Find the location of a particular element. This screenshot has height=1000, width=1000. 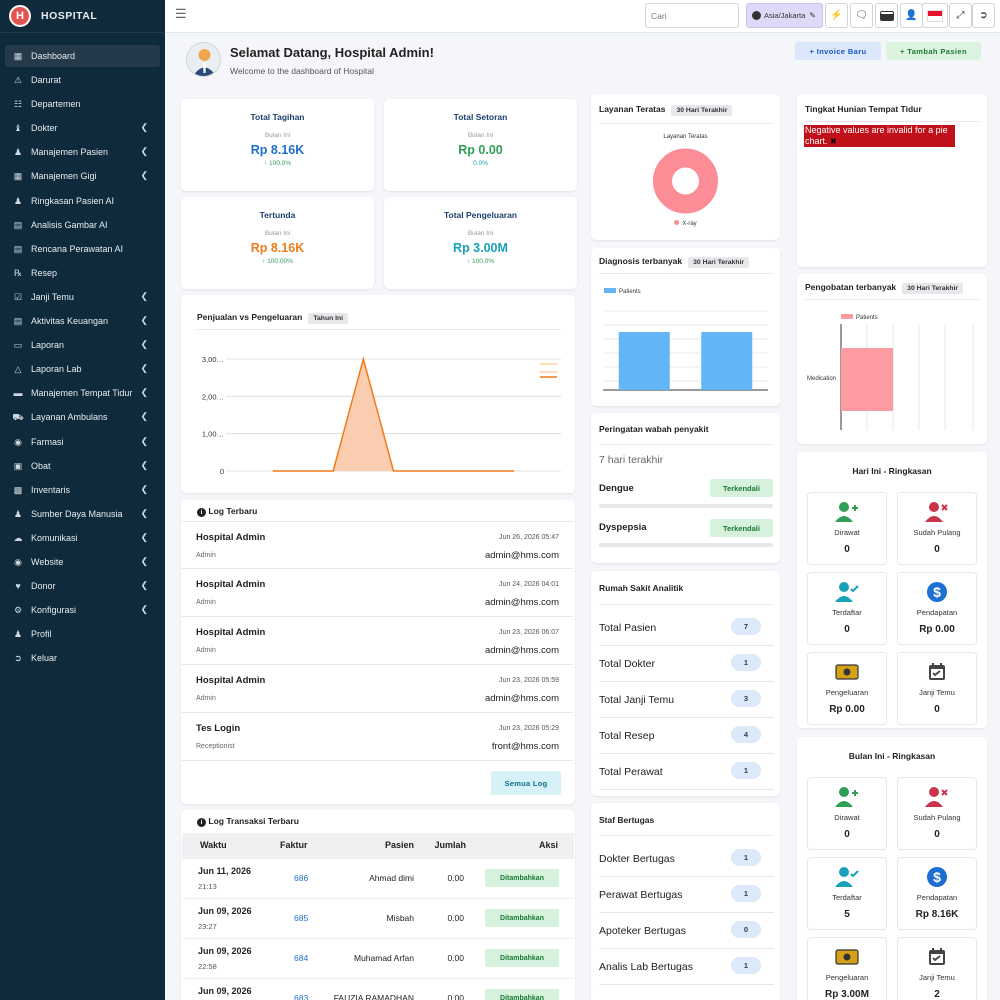

sidebar-item-label: Dokter is located at coordinates (44, 128).